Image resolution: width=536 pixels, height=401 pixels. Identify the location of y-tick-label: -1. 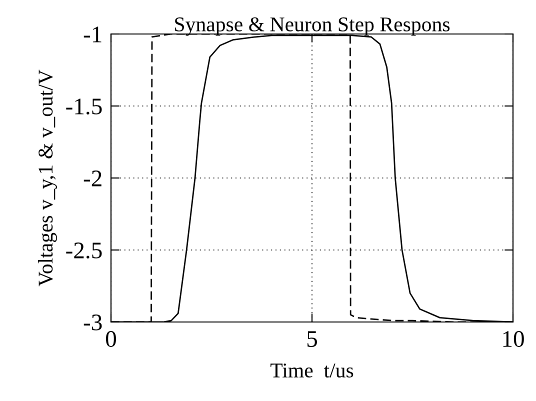
(93, 34).